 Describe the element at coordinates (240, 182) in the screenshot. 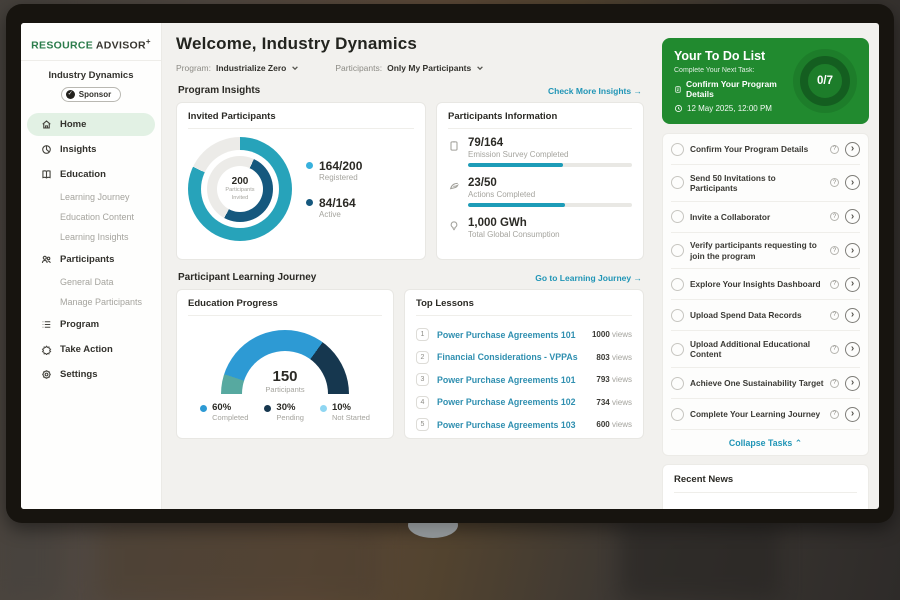

I see `donut-center-value: 200` at that location.